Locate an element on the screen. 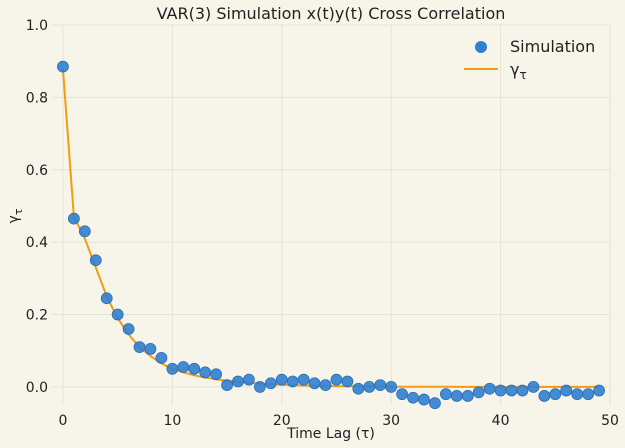 Image resolution: width=625 pixels, height=448 pixels. legend: Simulation γτ is located at coordinates (529, 59).